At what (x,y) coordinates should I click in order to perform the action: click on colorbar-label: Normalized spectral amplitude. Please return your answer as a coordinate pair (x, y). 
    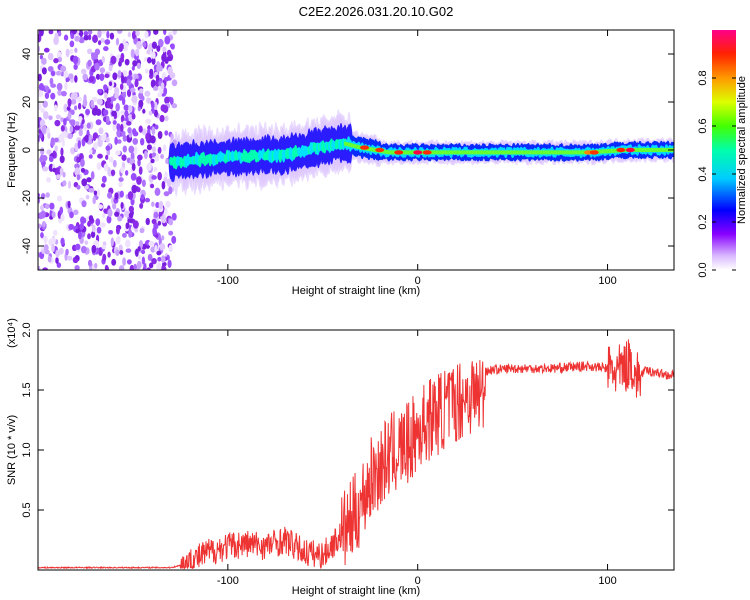
    Looking at the image, I should click on (742, 150).